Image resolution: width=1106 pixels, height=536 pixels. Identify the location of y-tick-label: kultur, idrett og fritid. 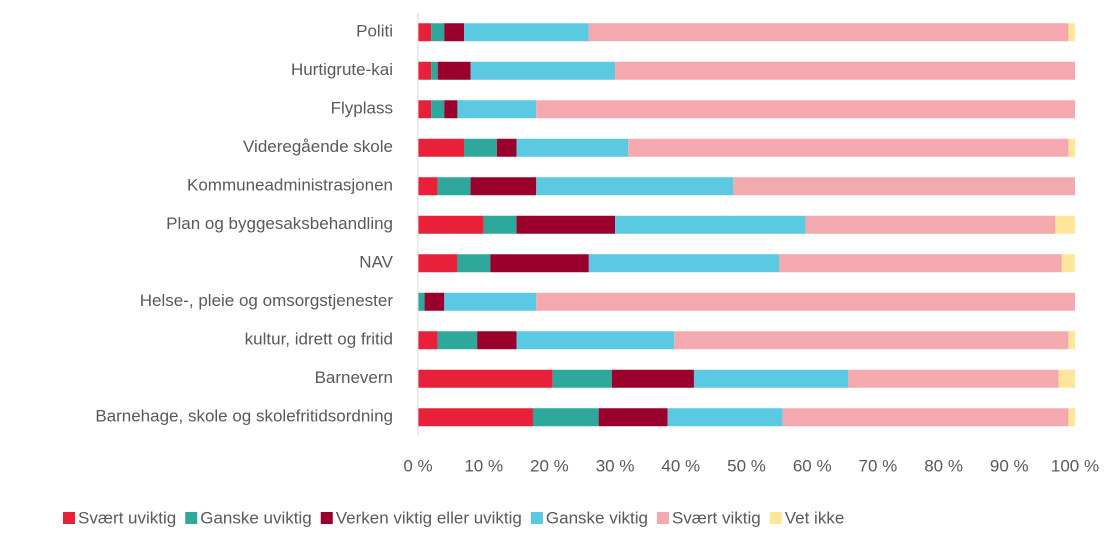
(319, 339).